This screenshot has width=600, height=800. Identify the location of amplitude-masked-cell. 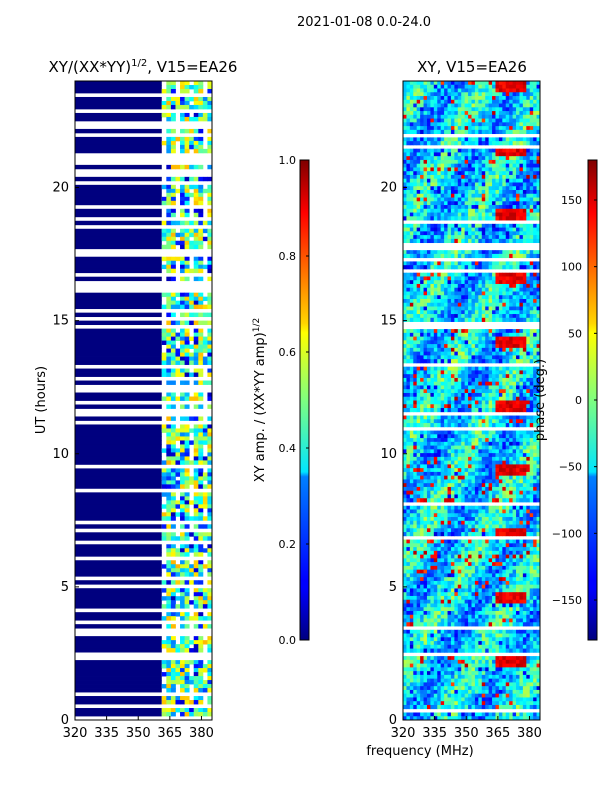
(118, 594).